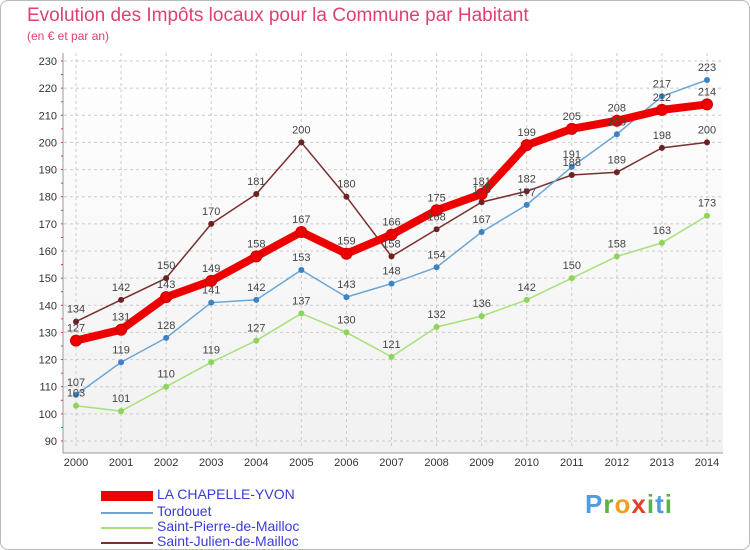  What do you see at coordinates (707, 204) in the screenshot?
I see `data-label: 173` at bounding box center [707, 204].